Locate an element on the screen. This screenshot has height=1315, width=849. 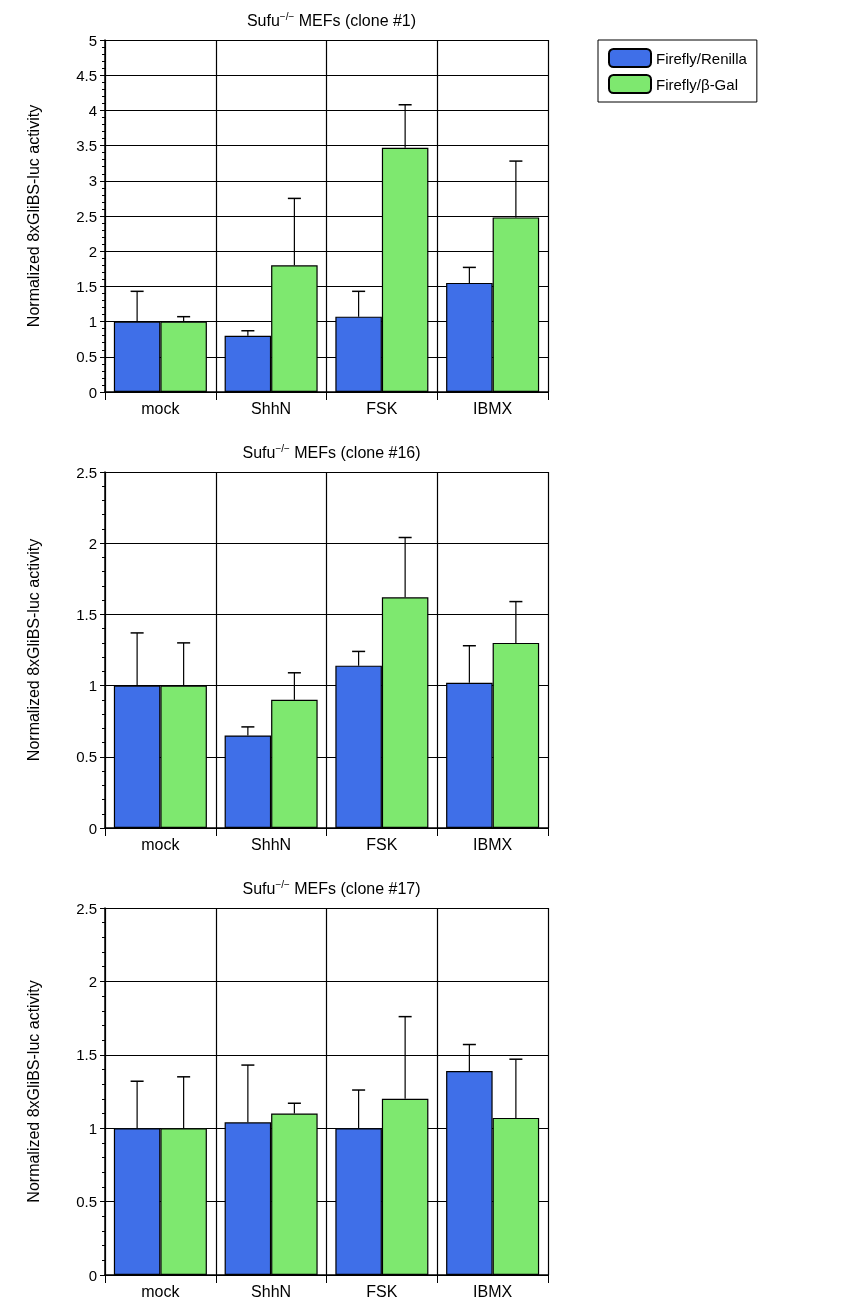
y-tick-label: 4.5 is located at coordinates (86, 75).